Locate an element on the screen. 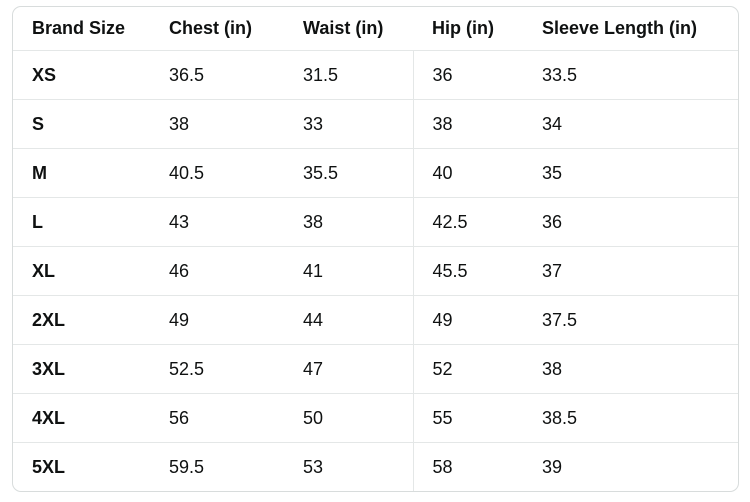  sleeve-cell: 33.5 is located at coordinates (630, 75).